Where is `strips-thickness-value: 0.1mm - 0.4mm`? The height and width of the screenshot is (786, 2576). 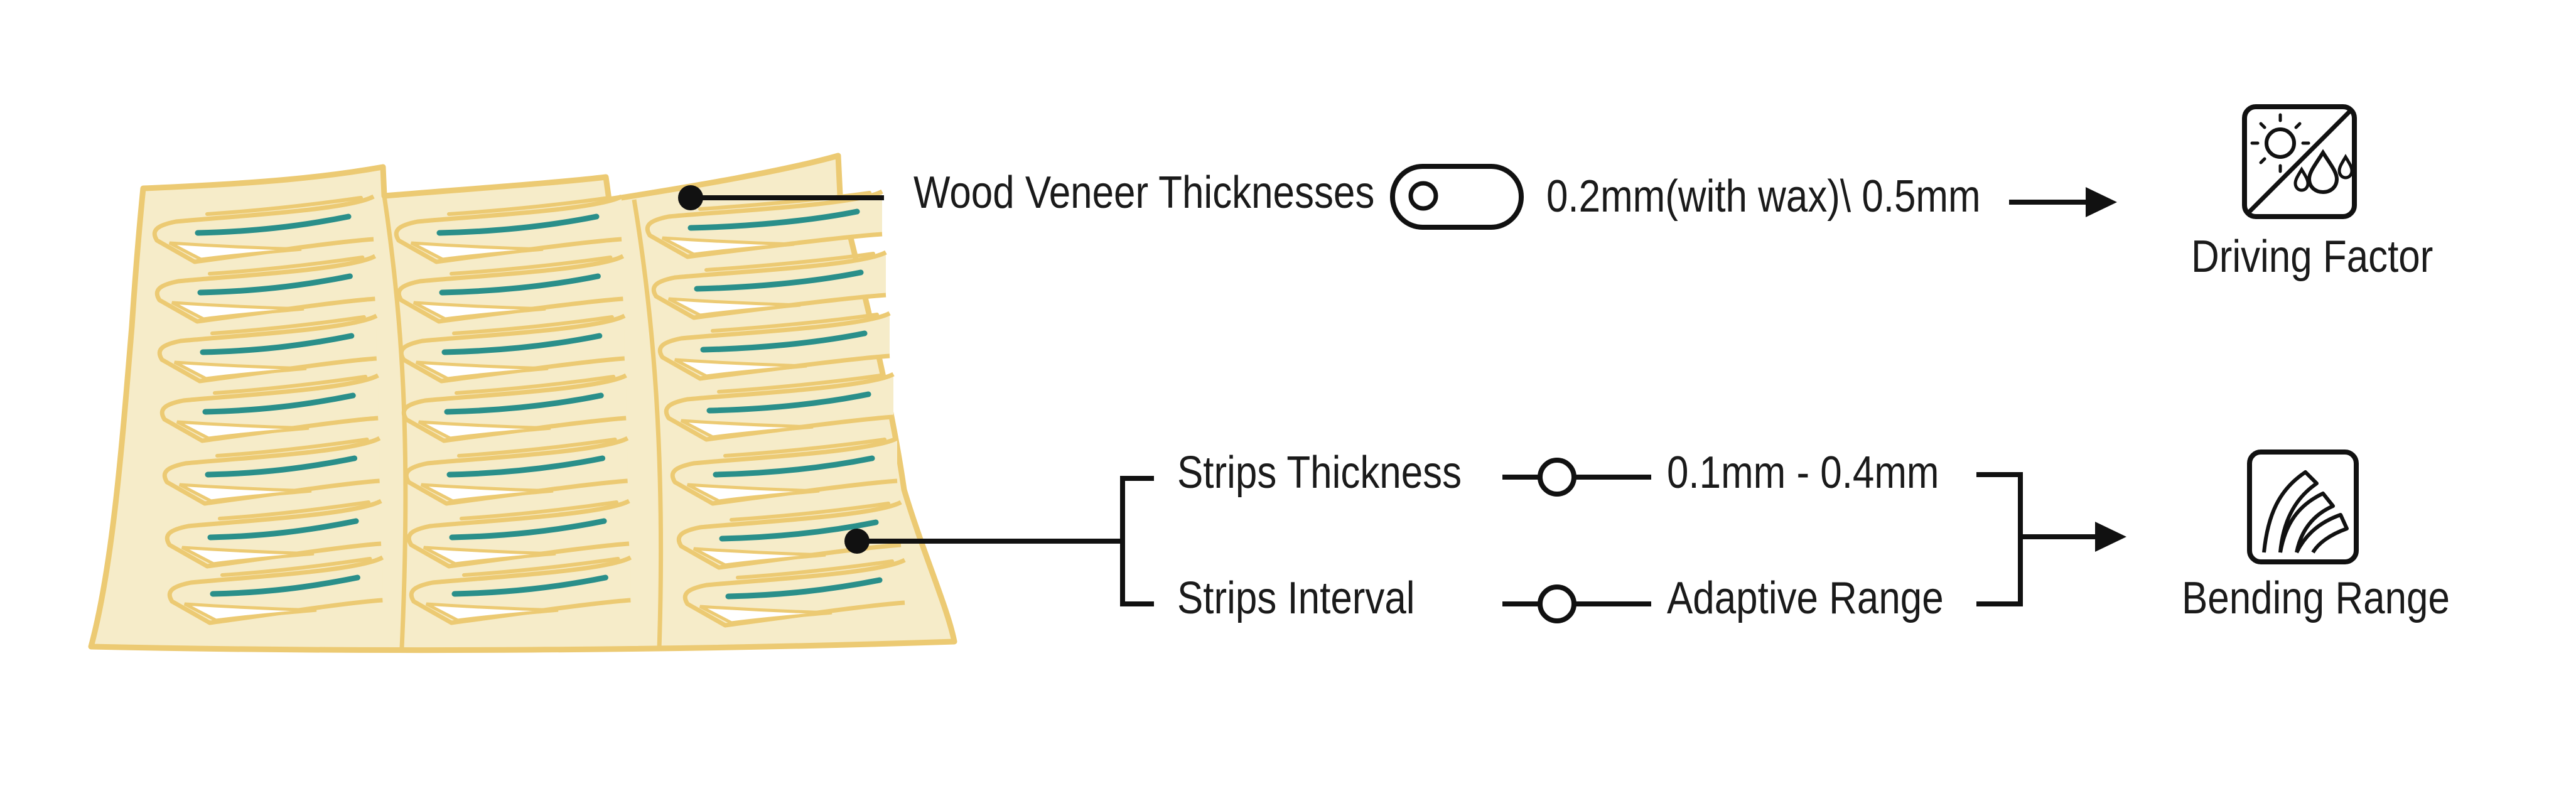
strips-thickness-value: 0.1mm - 0.4mm is located at coordinates (1803, 473).